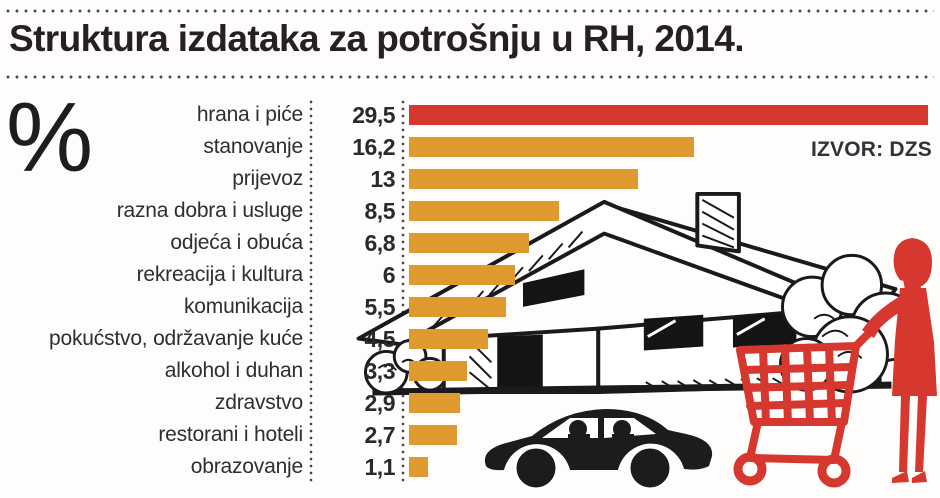 The width and height of the screenshot is (940, 498). What do you see at coordinates (233, 370) in the screenshot?
I see `category-label: alkohol i duhan` at bounding box center [233, 370].